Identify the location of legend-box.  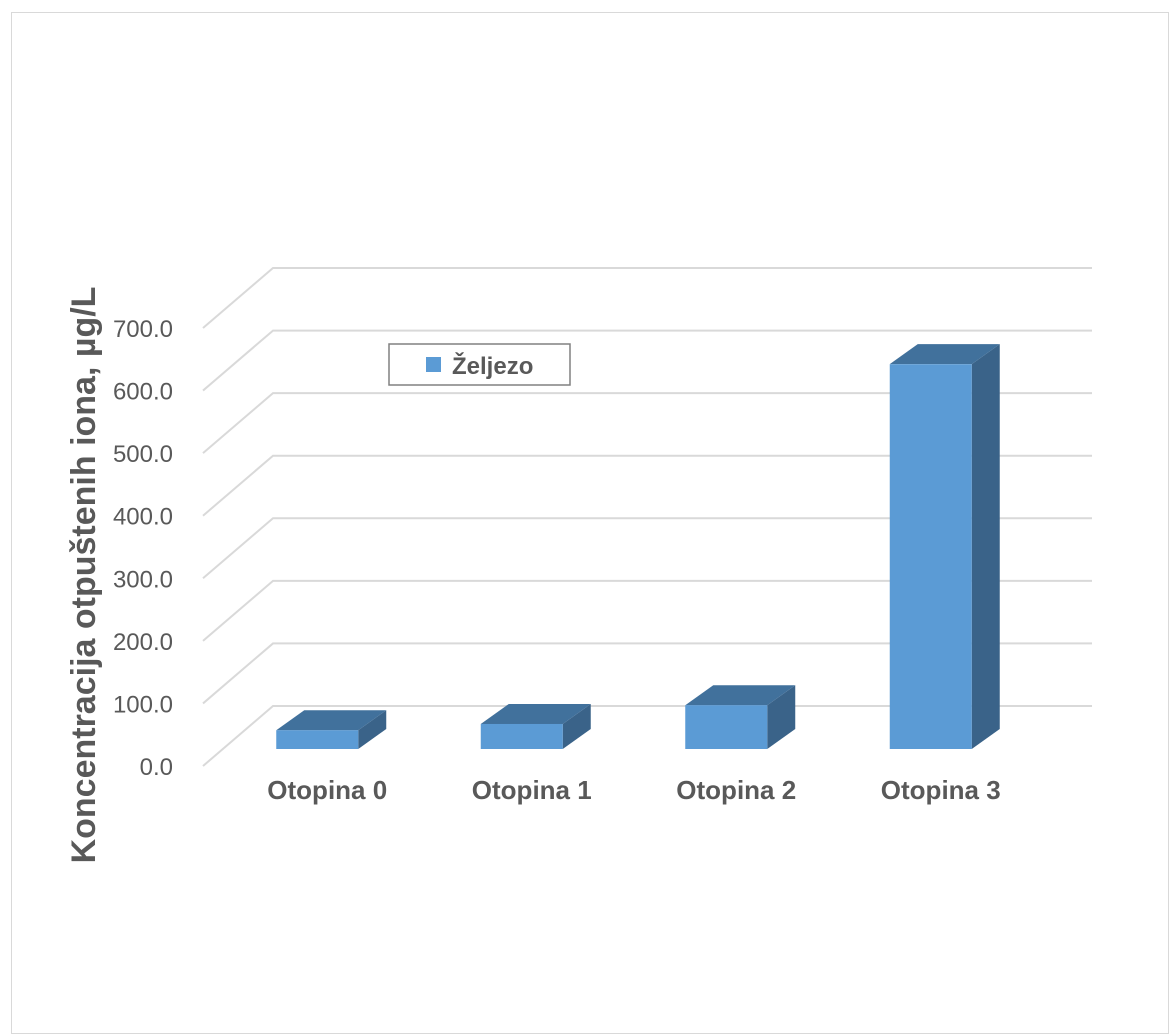
(479, 364).